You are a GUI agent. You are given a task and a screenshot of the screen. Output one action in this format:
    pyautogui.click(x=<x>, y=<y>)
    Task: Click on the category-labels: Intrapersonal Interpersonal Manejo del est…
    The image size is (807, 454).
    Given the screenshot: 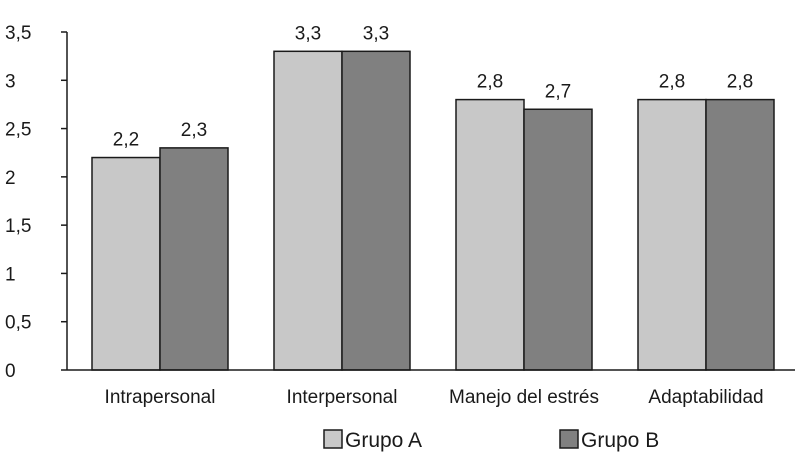 What is the action you would take?
    pyautogui.click(x=434, y=397)
    